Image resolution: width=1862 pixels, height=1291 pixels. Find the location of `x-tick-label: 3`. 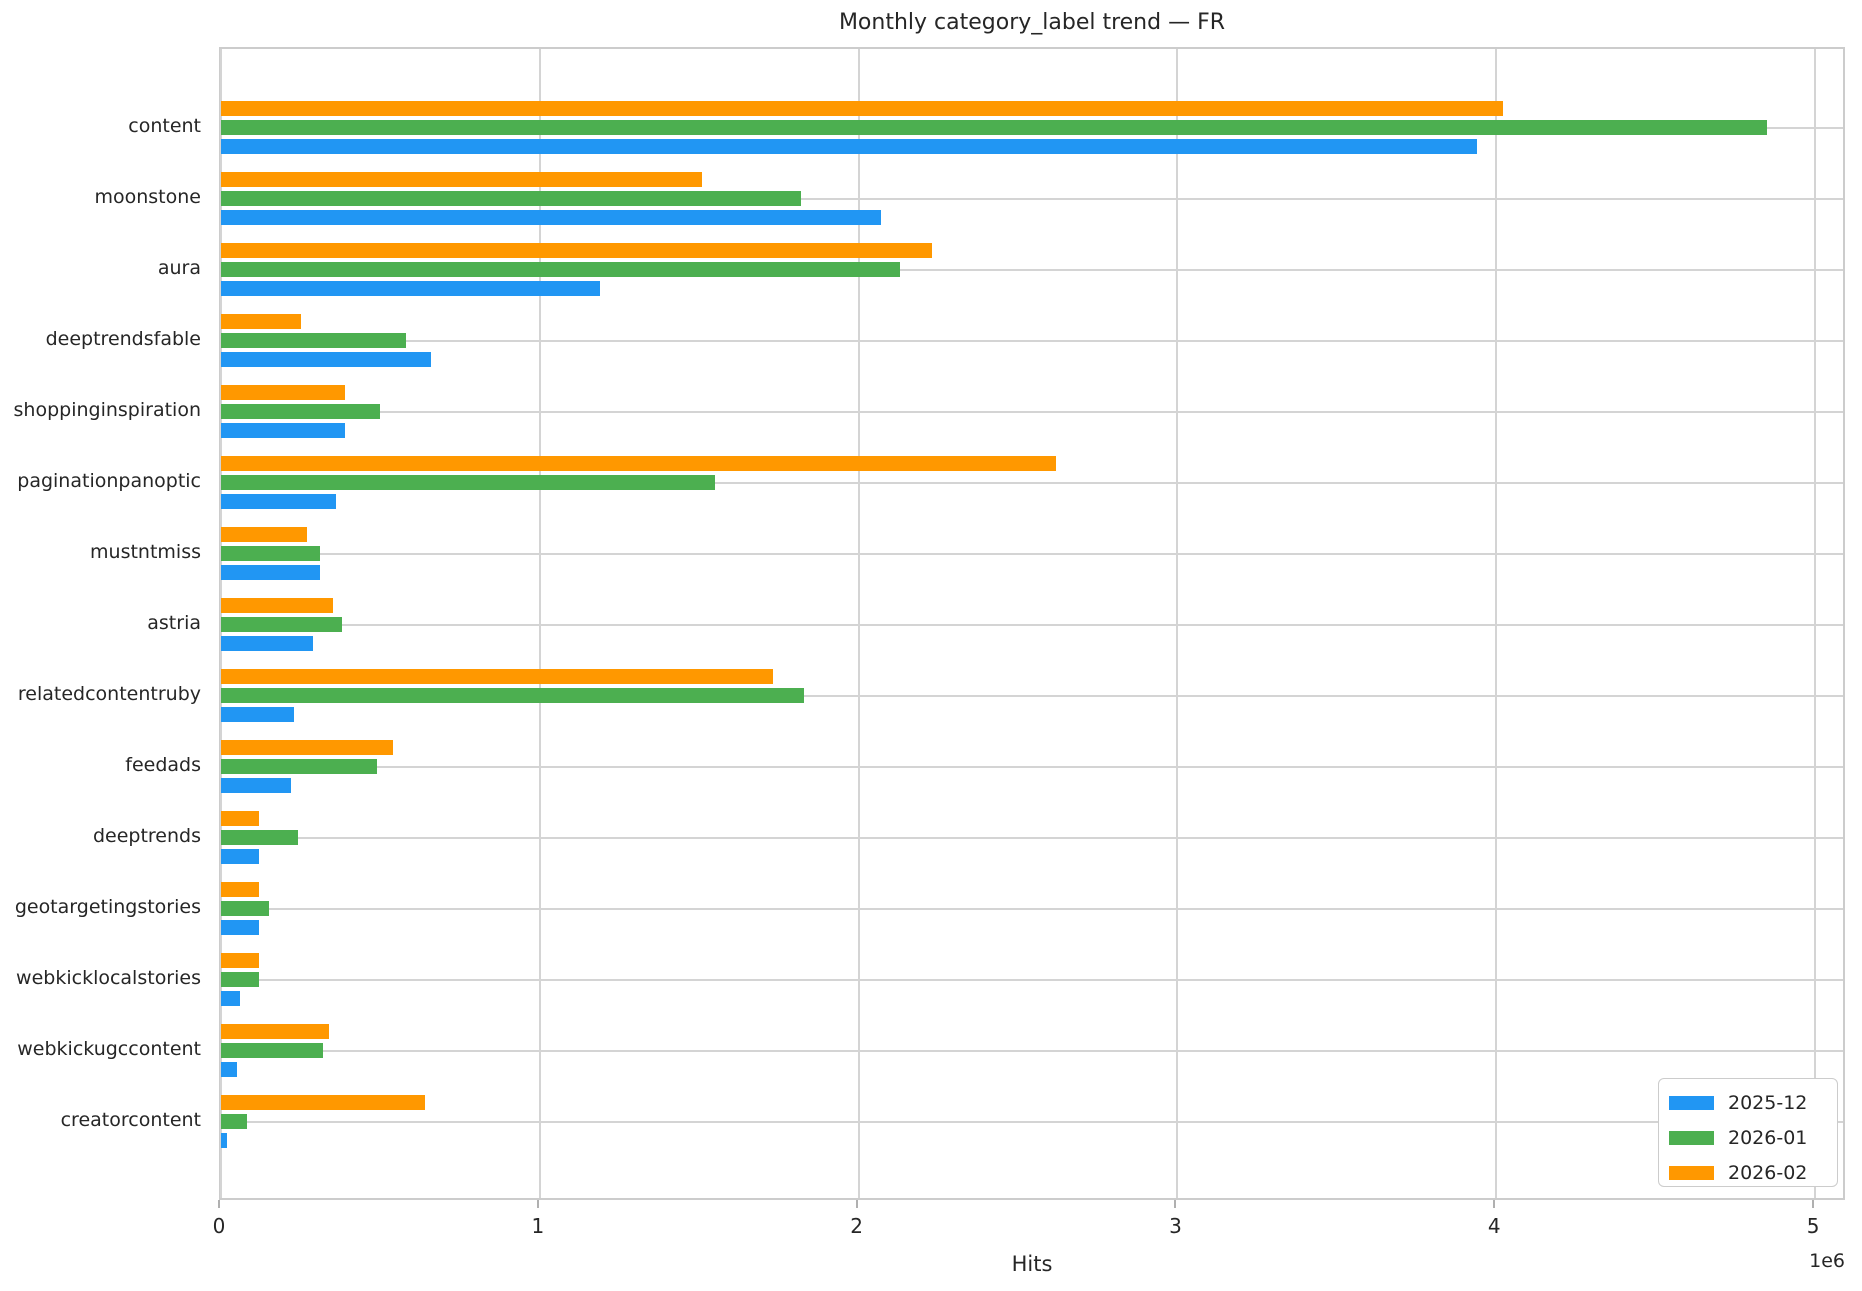

x-tick-label: 3 is located at coordinates (1175, 1226).